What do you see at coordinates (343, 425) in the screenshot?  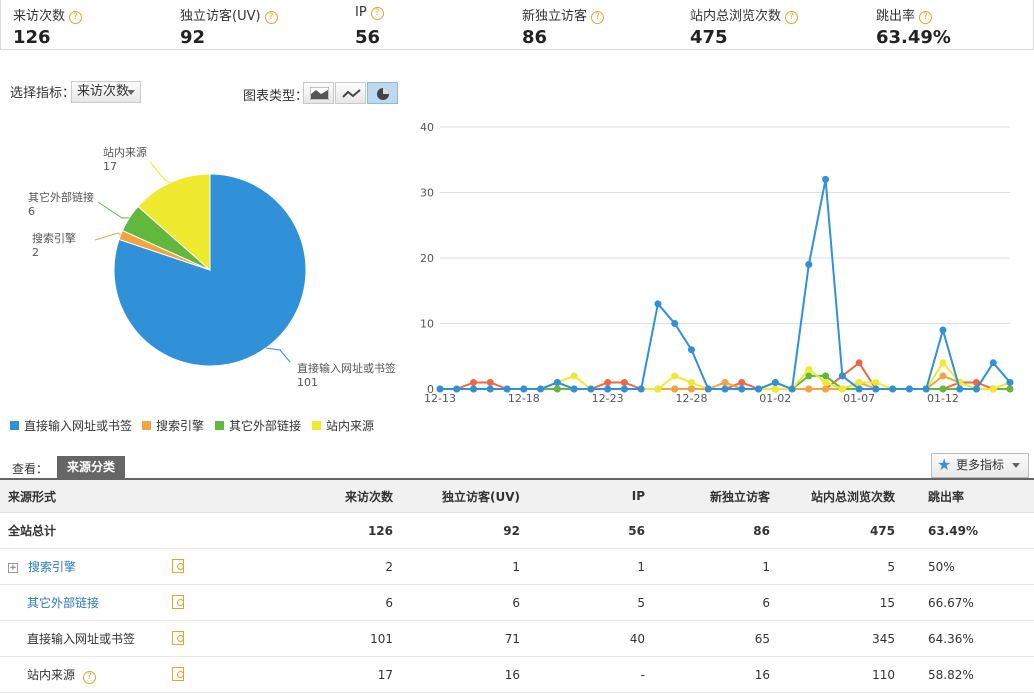 I see `legend-item: 站内来源` at bounding box center [343, 425].